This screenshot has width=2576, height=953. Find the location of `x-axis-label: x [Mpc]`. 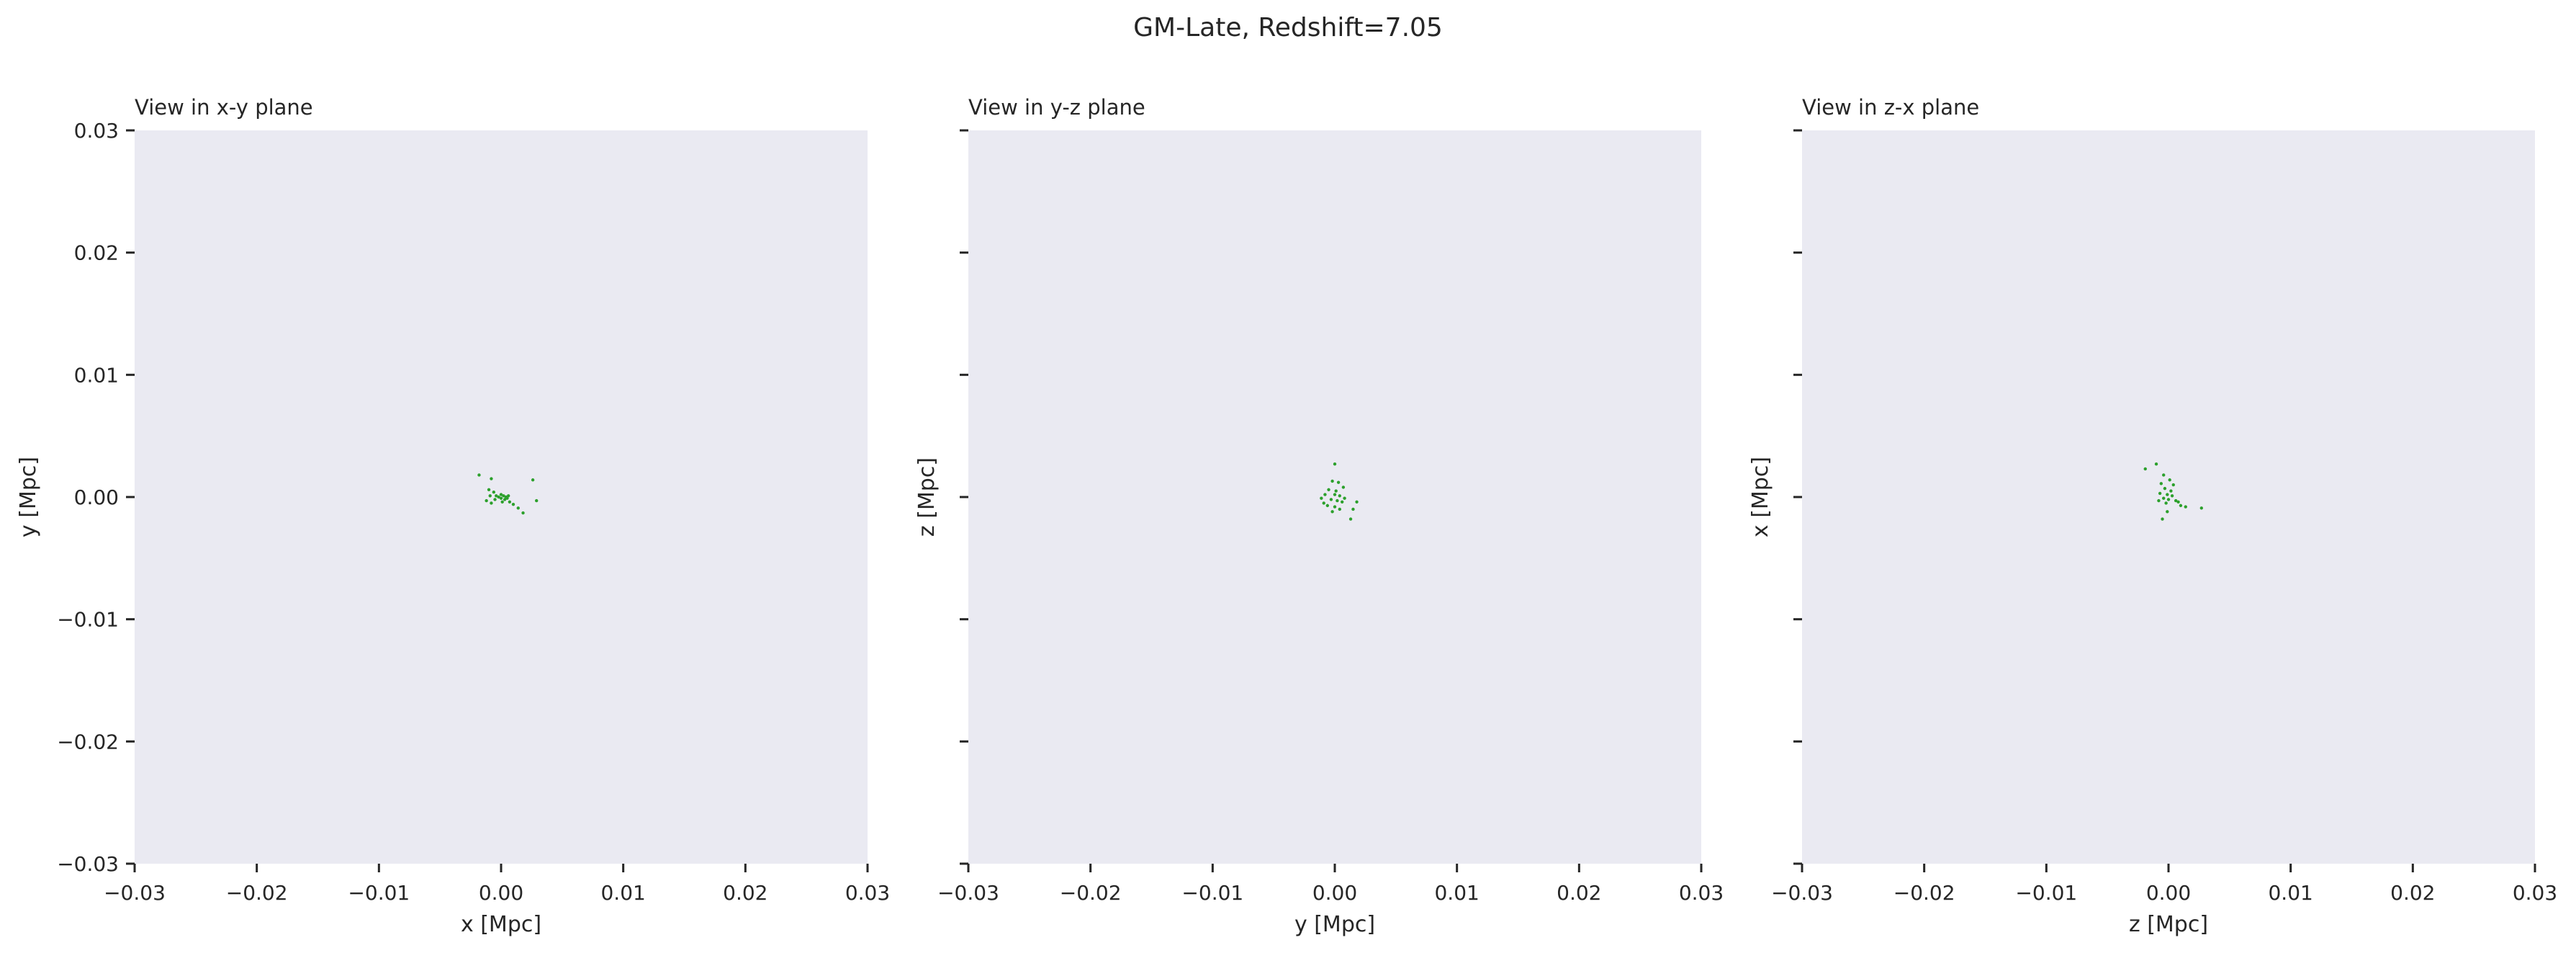

x-axis-label: x [Mpc] is located at coordinates (501, 924).